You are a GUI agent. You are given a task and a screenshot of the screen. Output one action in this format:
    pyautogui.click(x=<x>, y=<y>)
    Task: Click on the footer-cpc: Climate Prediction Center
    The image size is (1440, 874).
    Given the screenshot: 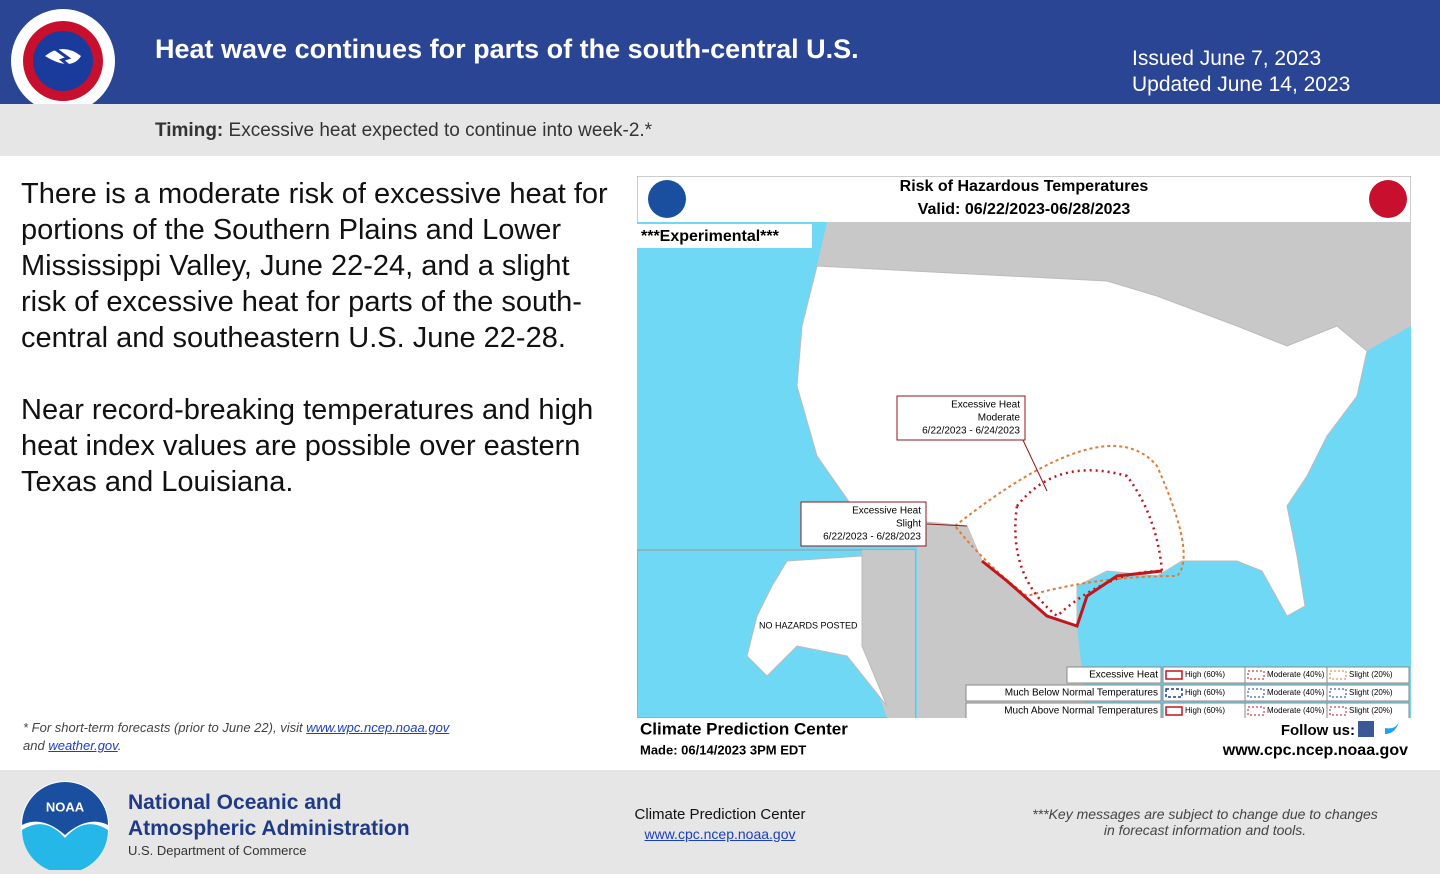 What is the action you would take?
    pyautogui.click(x=720, y=814)
    